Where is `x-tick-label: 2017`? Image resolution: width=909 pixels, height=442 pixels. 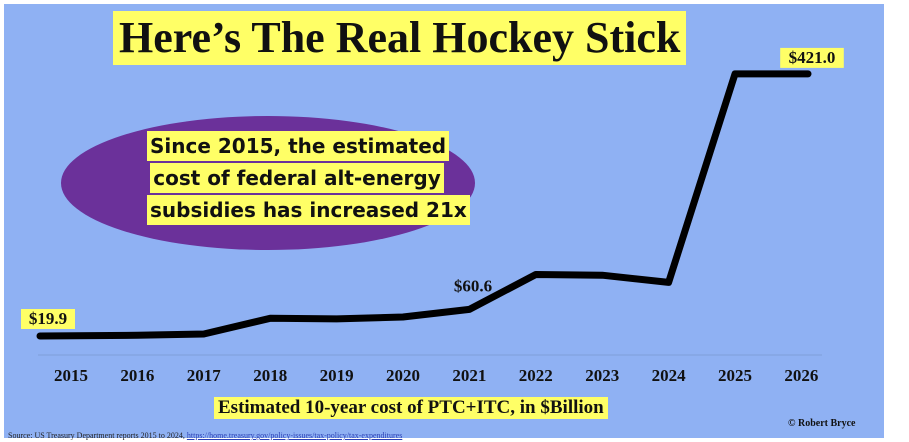
x-tick-label: 2017 is located at coordinates (204, 375).